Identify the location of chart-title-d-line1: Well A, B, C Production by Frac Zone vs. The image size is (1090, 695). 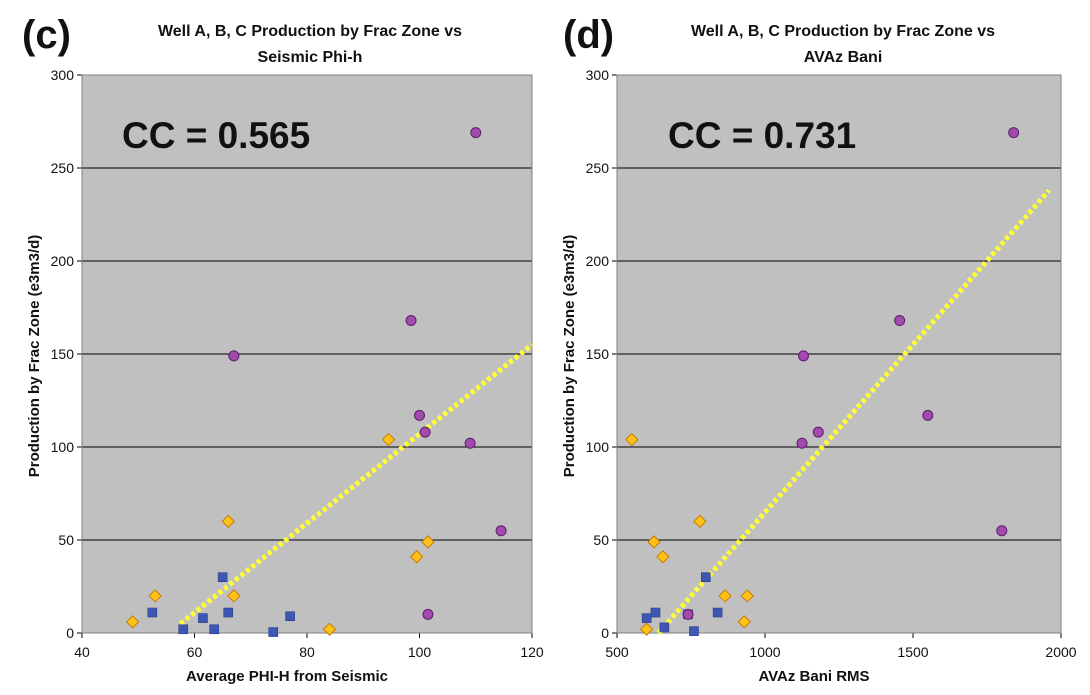
(843, 31).